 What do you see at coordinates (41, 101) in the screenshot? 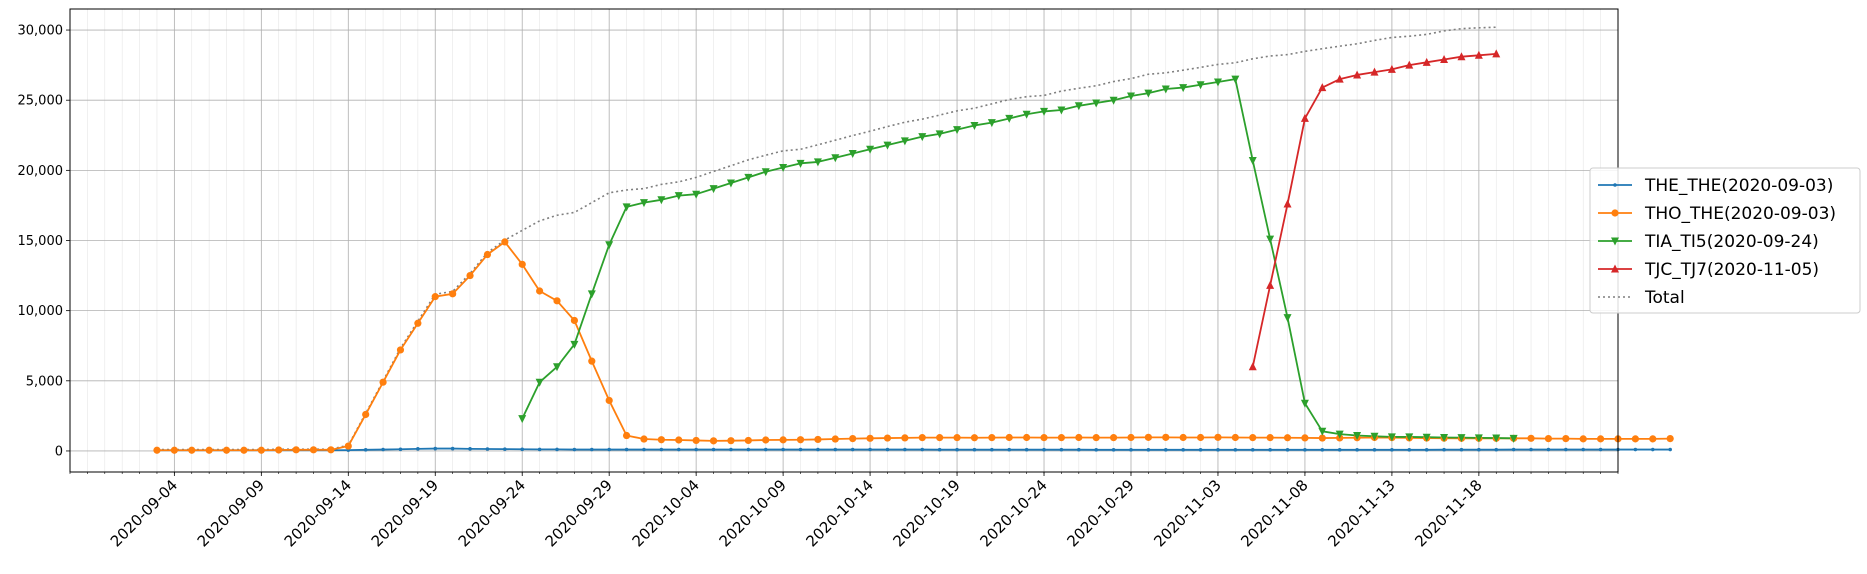
I see `y-tick-label: 25,000` at bounding box center [41, 101].